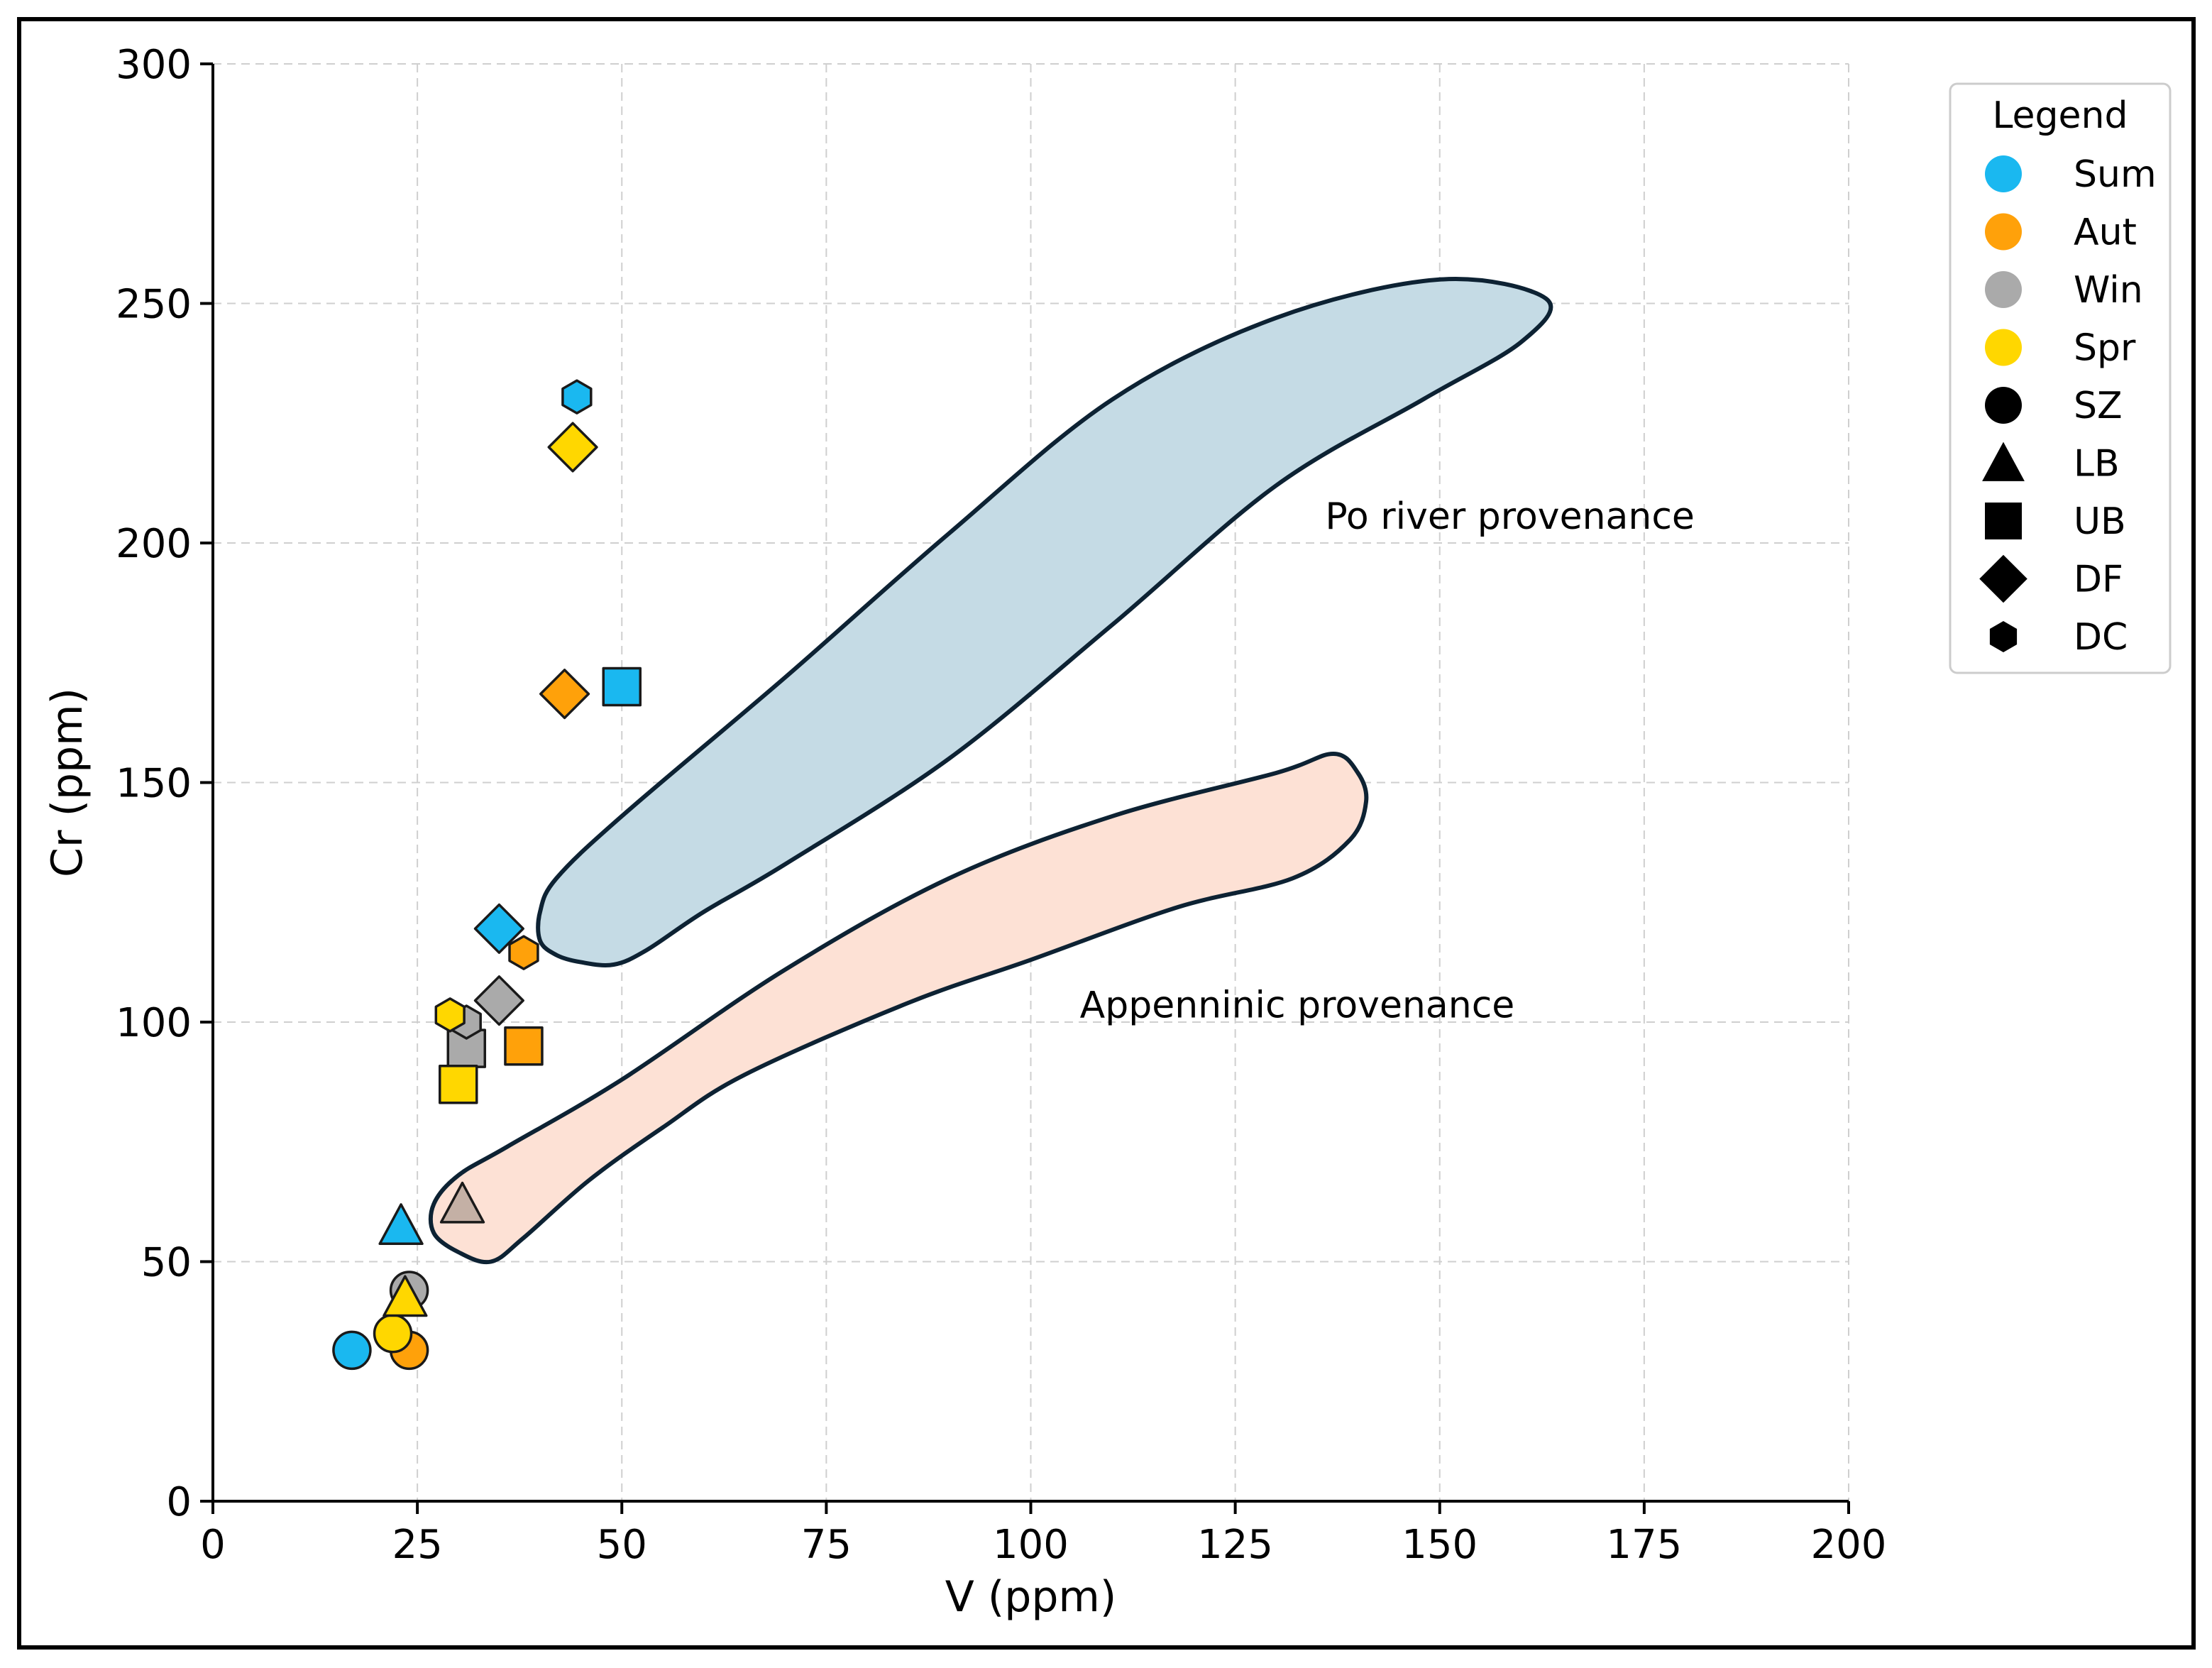 This screenshot has width=2212, height=1668. Describe the element at coordinates (154, 544) in the screenshot. I see `y-tick-label: 200` at that location.